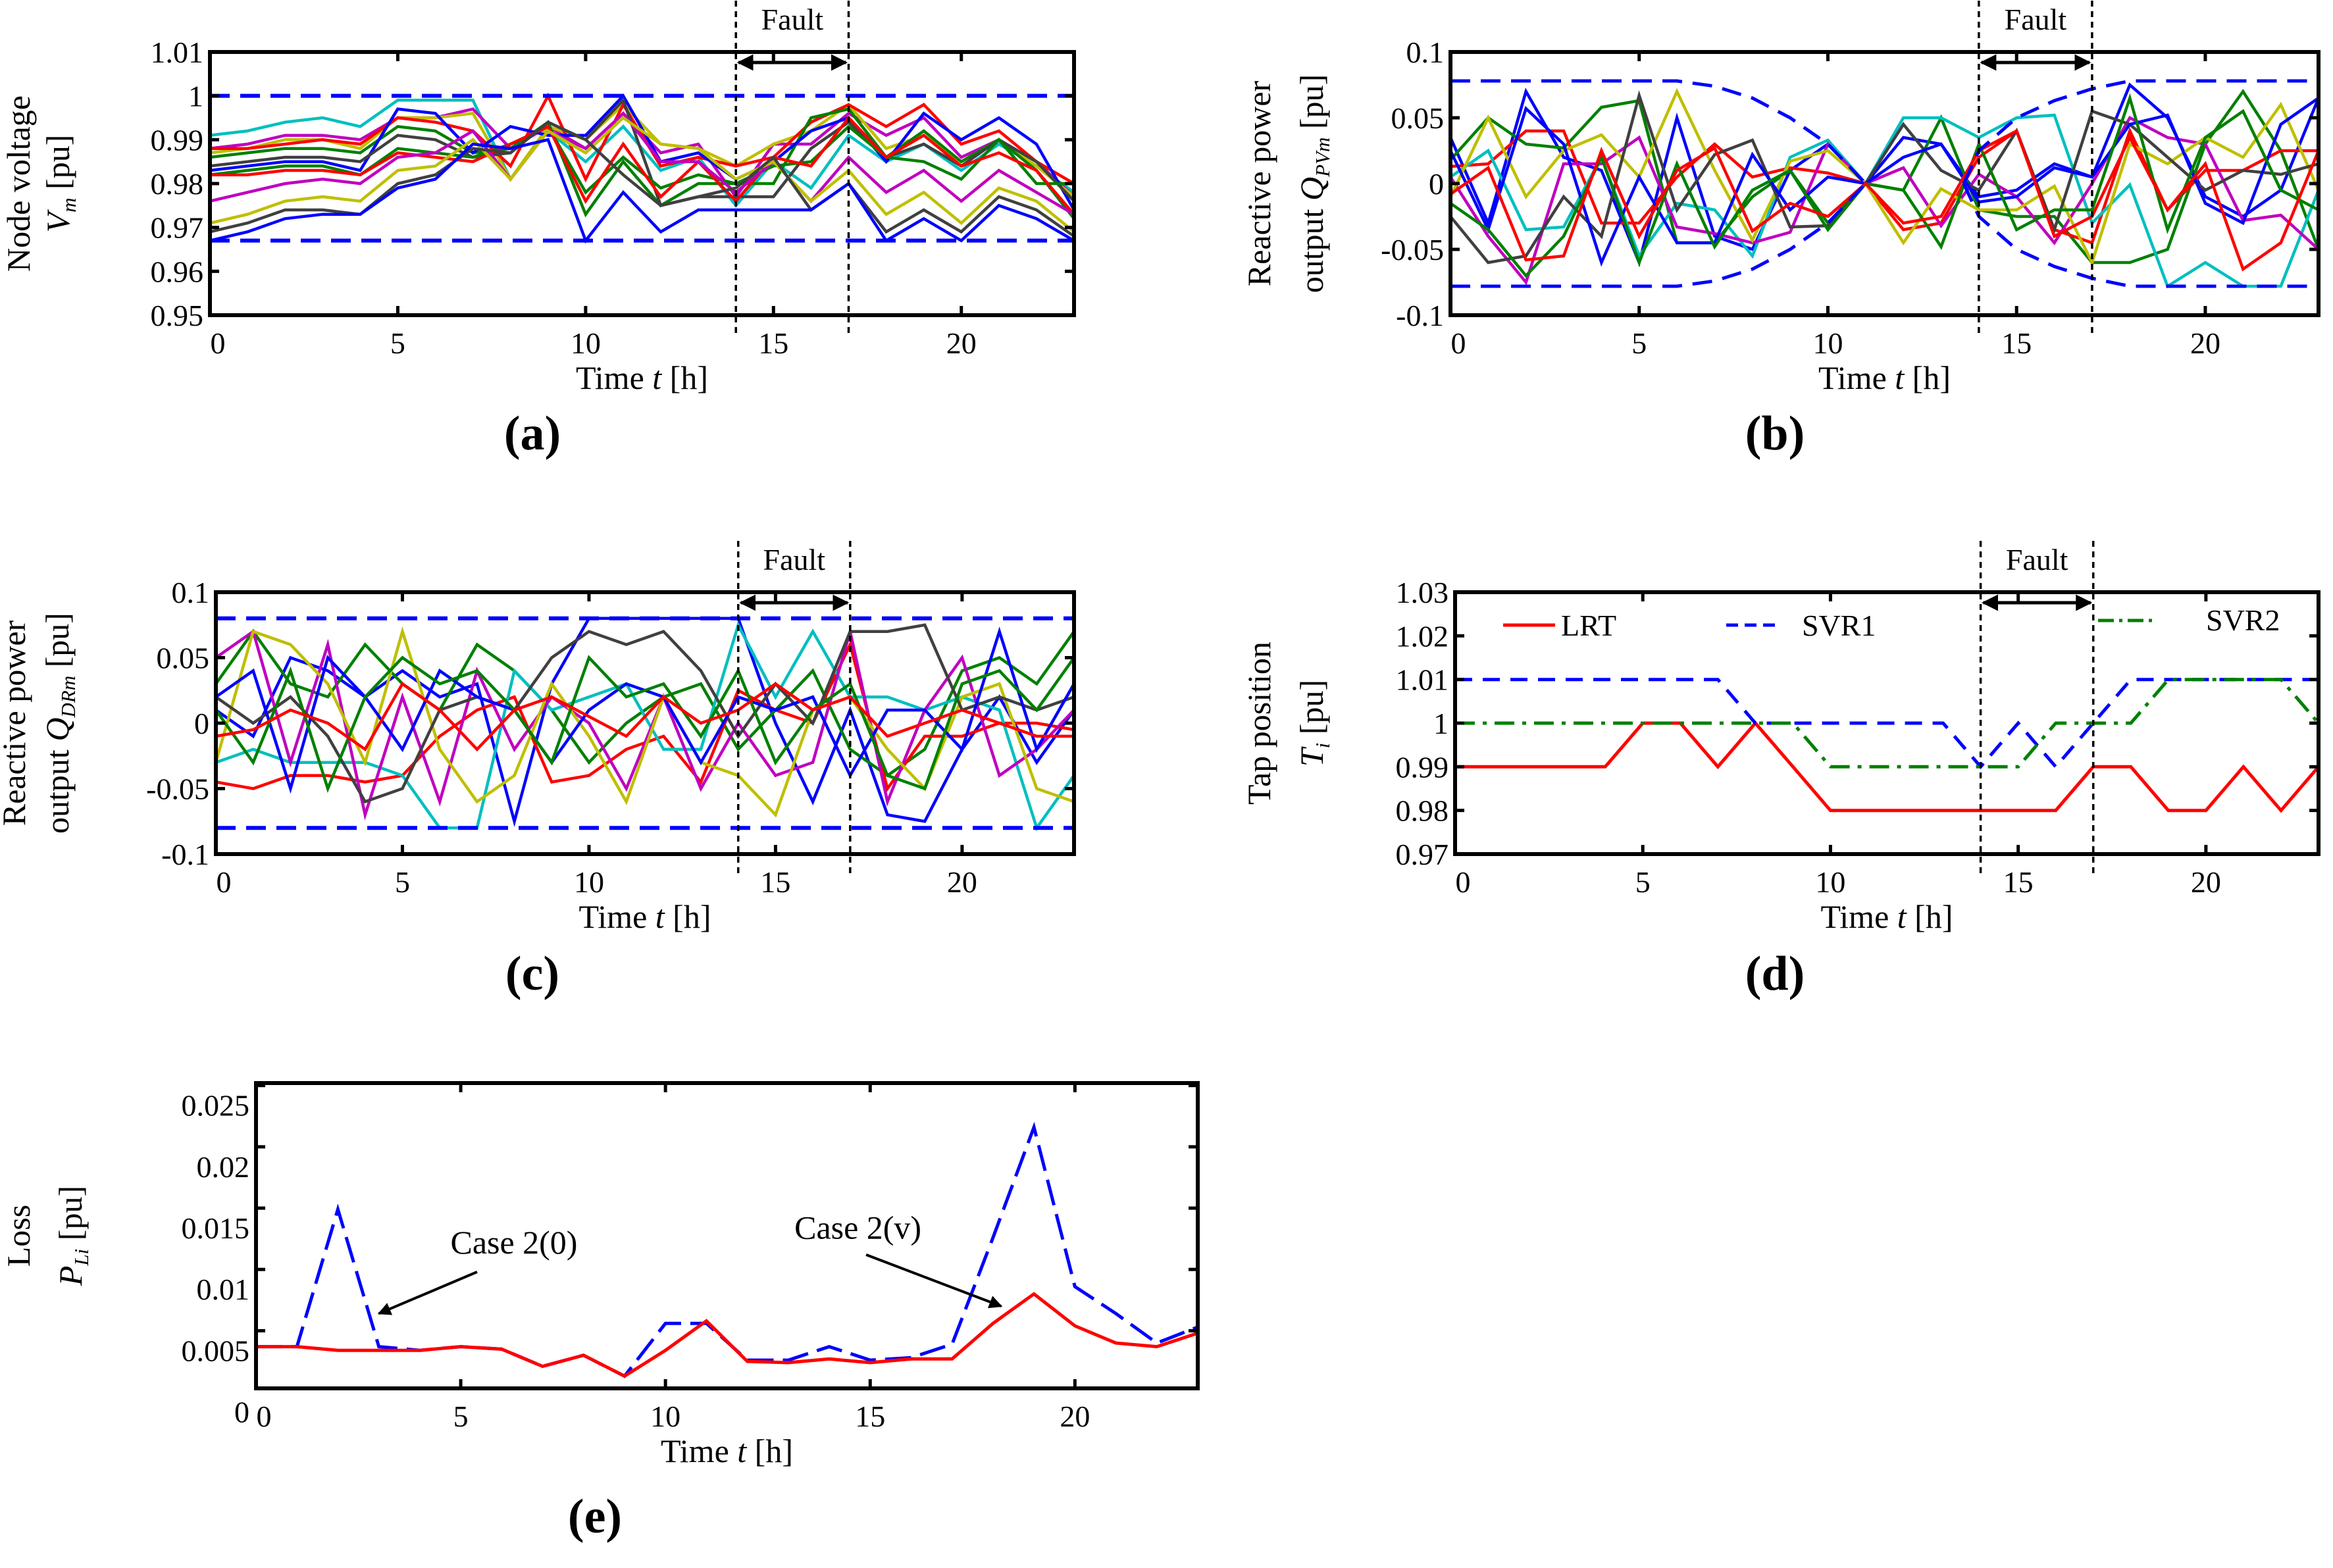  Describe the element at coordinates (18, 183) in the screenshot. I see `y-axis-label-line1: Node voltage` at that location.